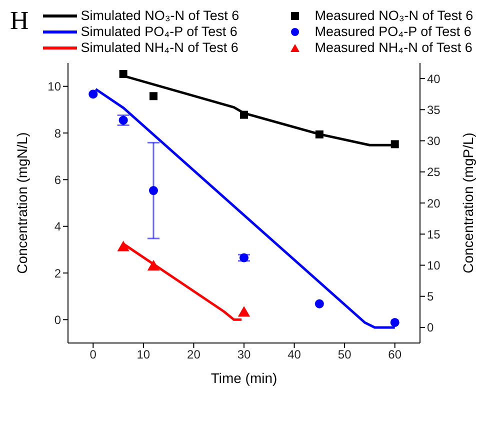  Describe the element at coordinates (434, 172) in the screenshot. I see `y2-tick-label: 25` at that location.